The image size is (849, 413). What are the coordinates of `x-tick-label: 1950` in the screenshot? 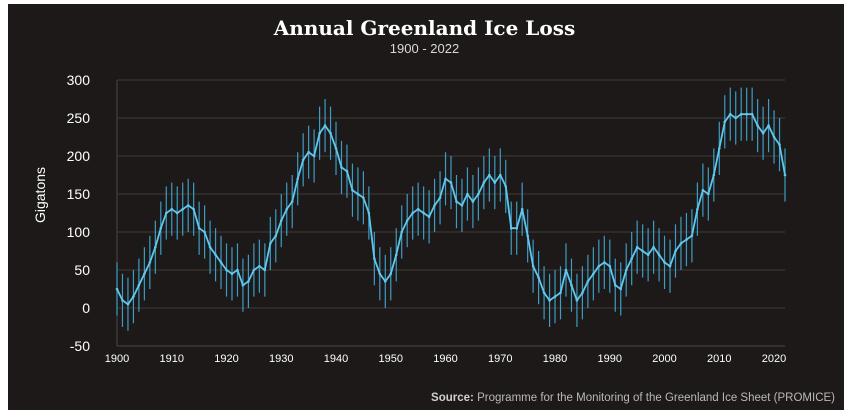 It's located at (391, 359).